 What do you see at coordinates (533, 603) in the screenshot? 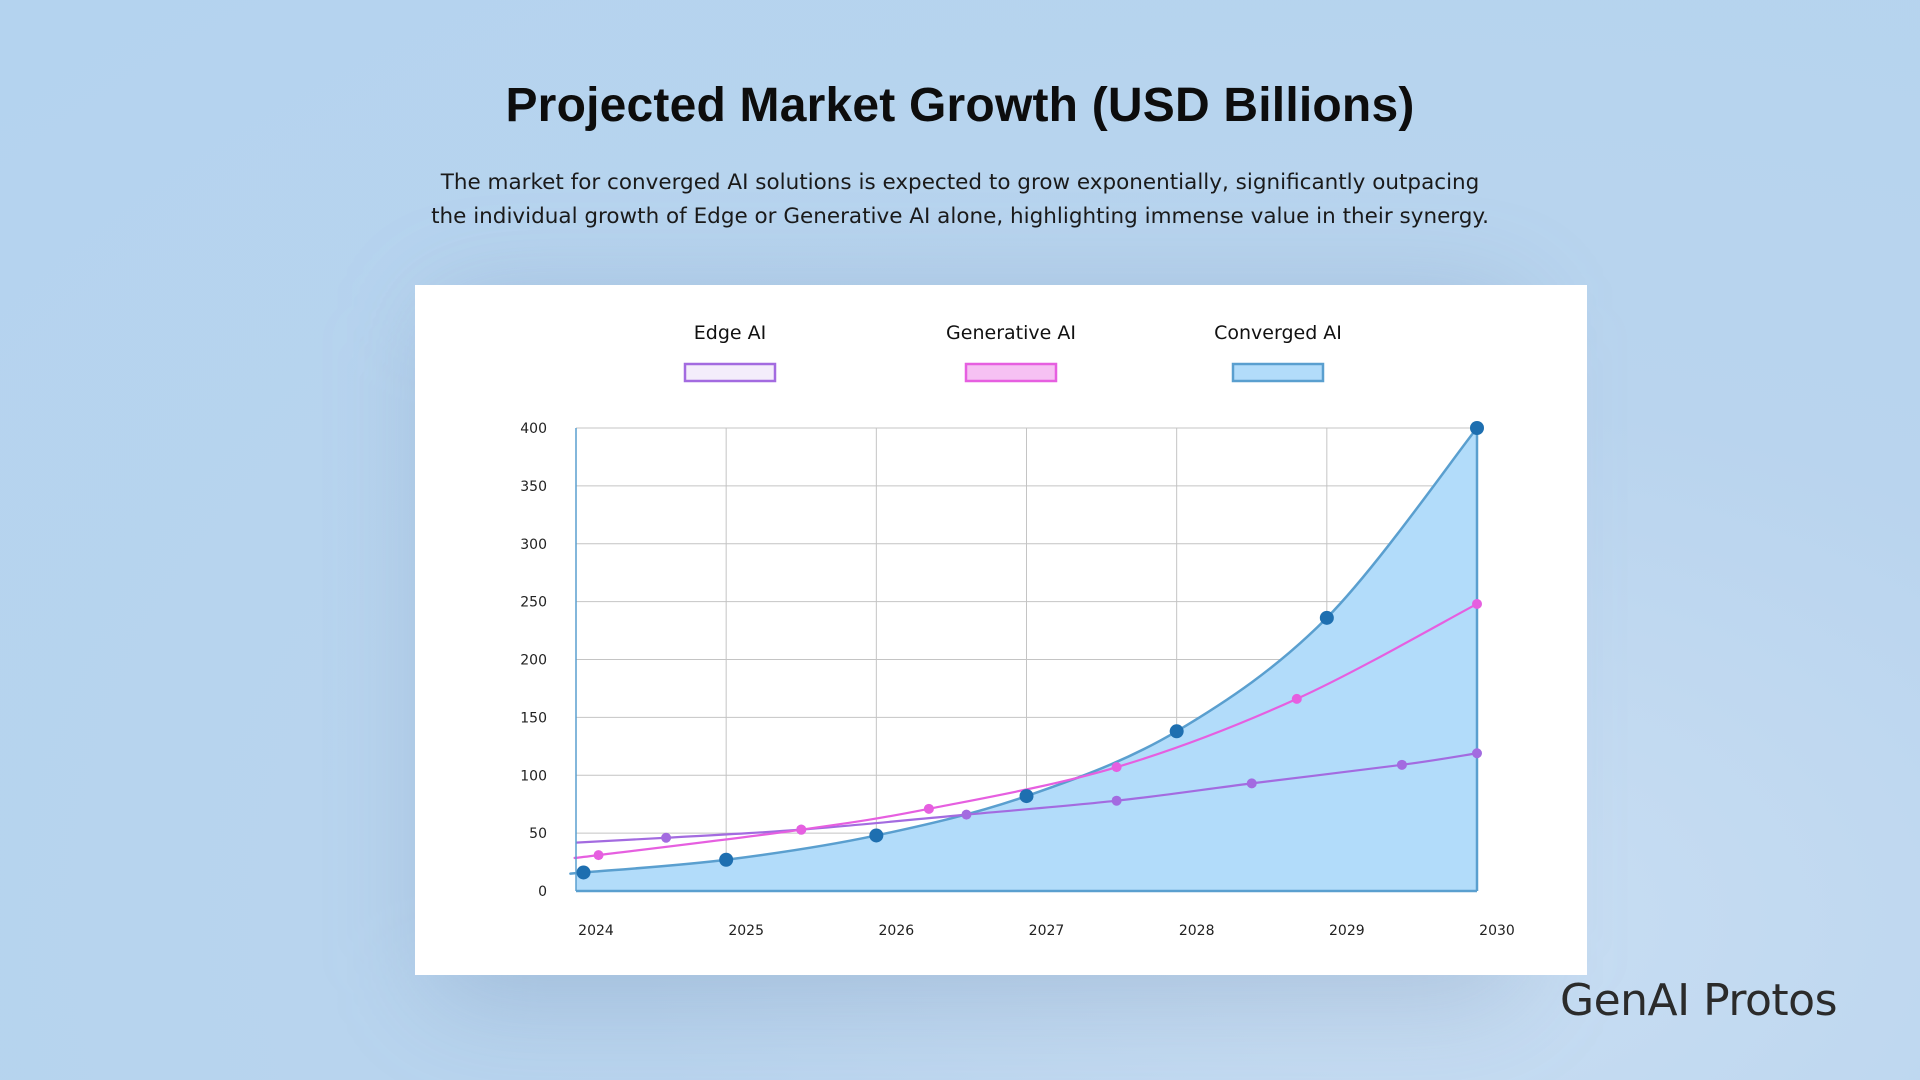
I see `y-tick-label: 250` at bounding box center [533, 603].